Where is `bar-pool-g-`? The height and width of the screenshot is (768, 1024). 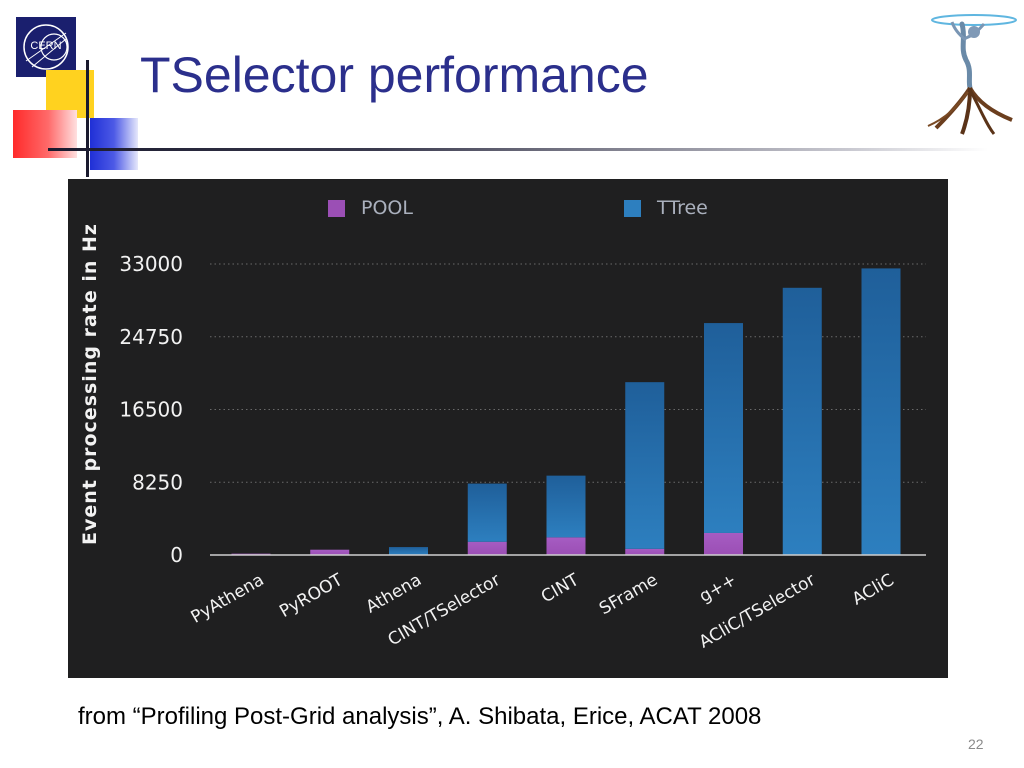
bar-pool-g- is located at coordinates (723, 543).